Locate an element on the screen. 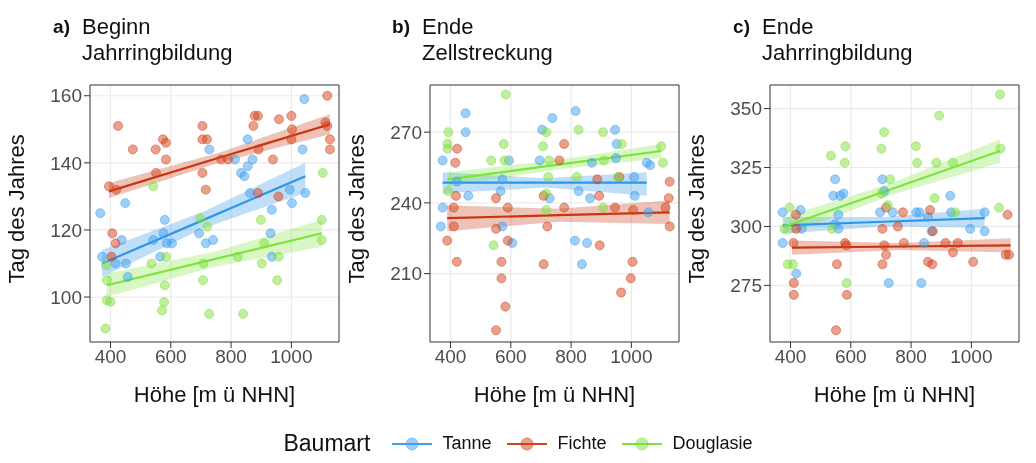  y-tick-label: 325 is located at coordinates (746, 168).